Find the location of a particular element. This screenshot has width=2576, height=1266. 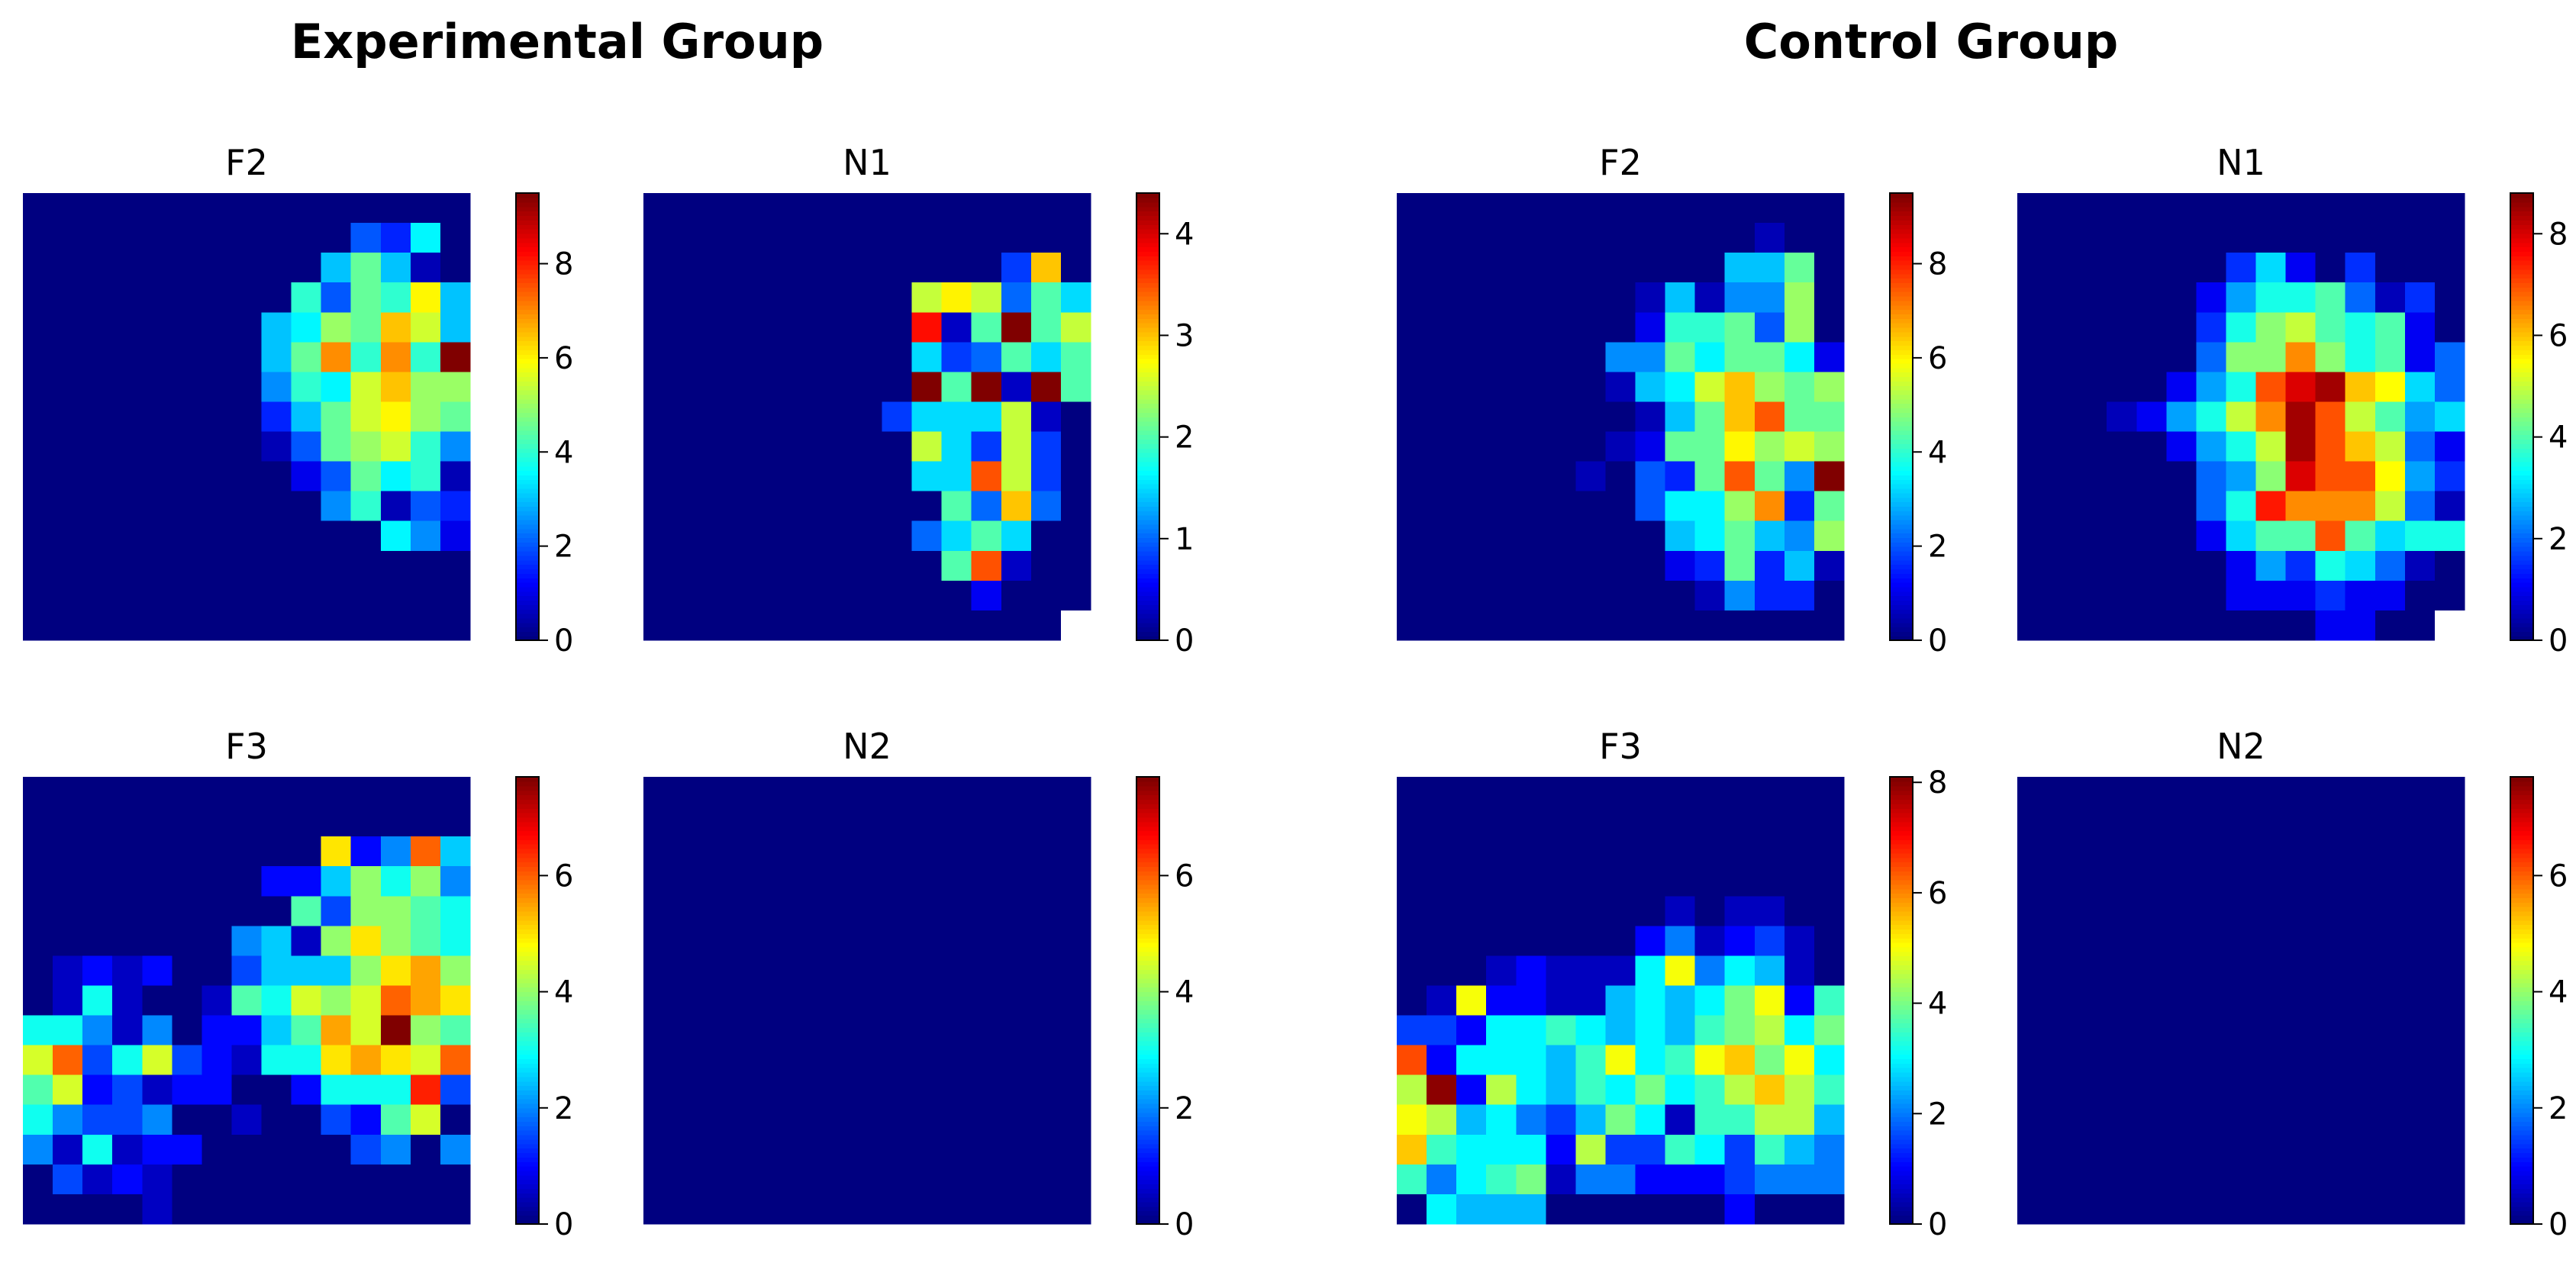

experimental-group-title: Experimental Group is located at coordinates (557, 42).